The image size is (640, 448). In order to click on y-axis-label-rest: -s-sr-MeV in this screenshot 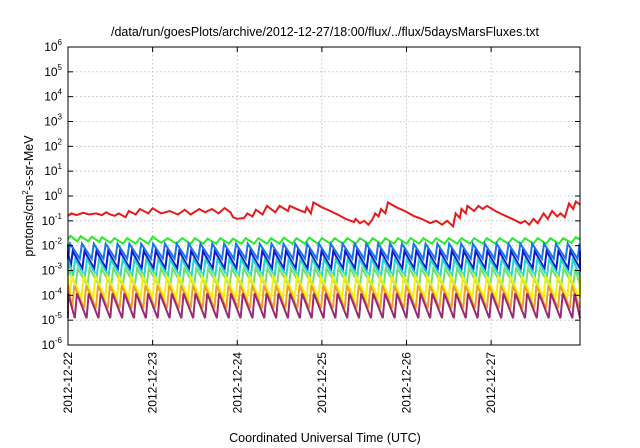, I will do `click(29, 163)`.